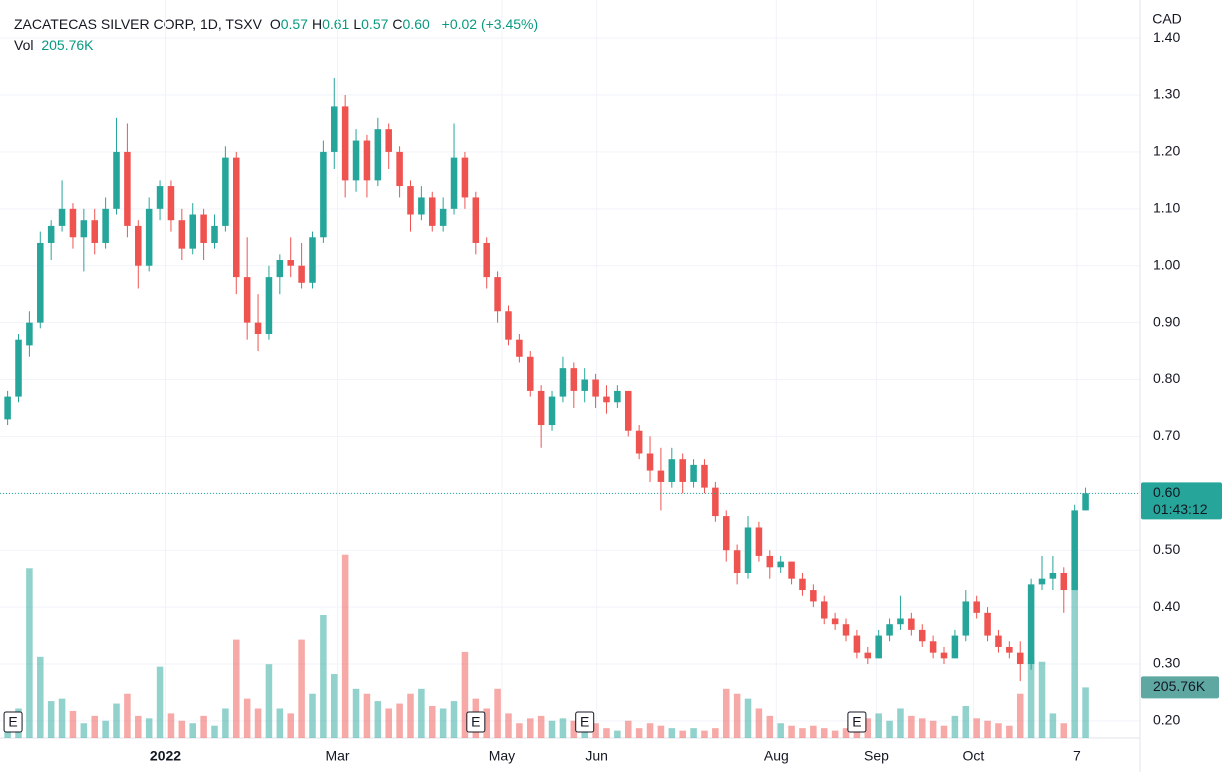 This screenshot has width=1230, height=772. Describe the element at coordinates (1181, 501) in the screenshot. I see `price-tag` at that location.